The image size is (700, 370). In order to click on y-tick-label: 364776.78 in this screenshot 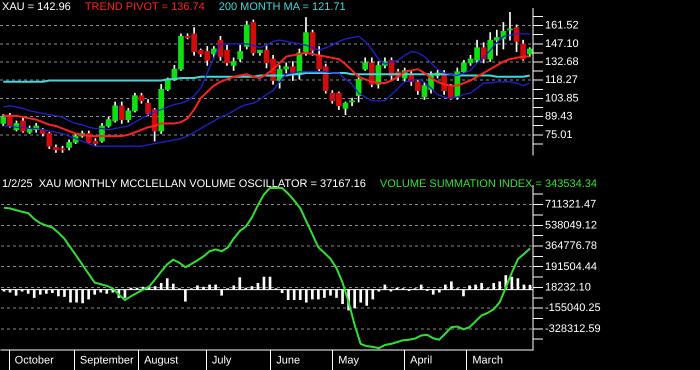, I will do `click(571, 246)`.